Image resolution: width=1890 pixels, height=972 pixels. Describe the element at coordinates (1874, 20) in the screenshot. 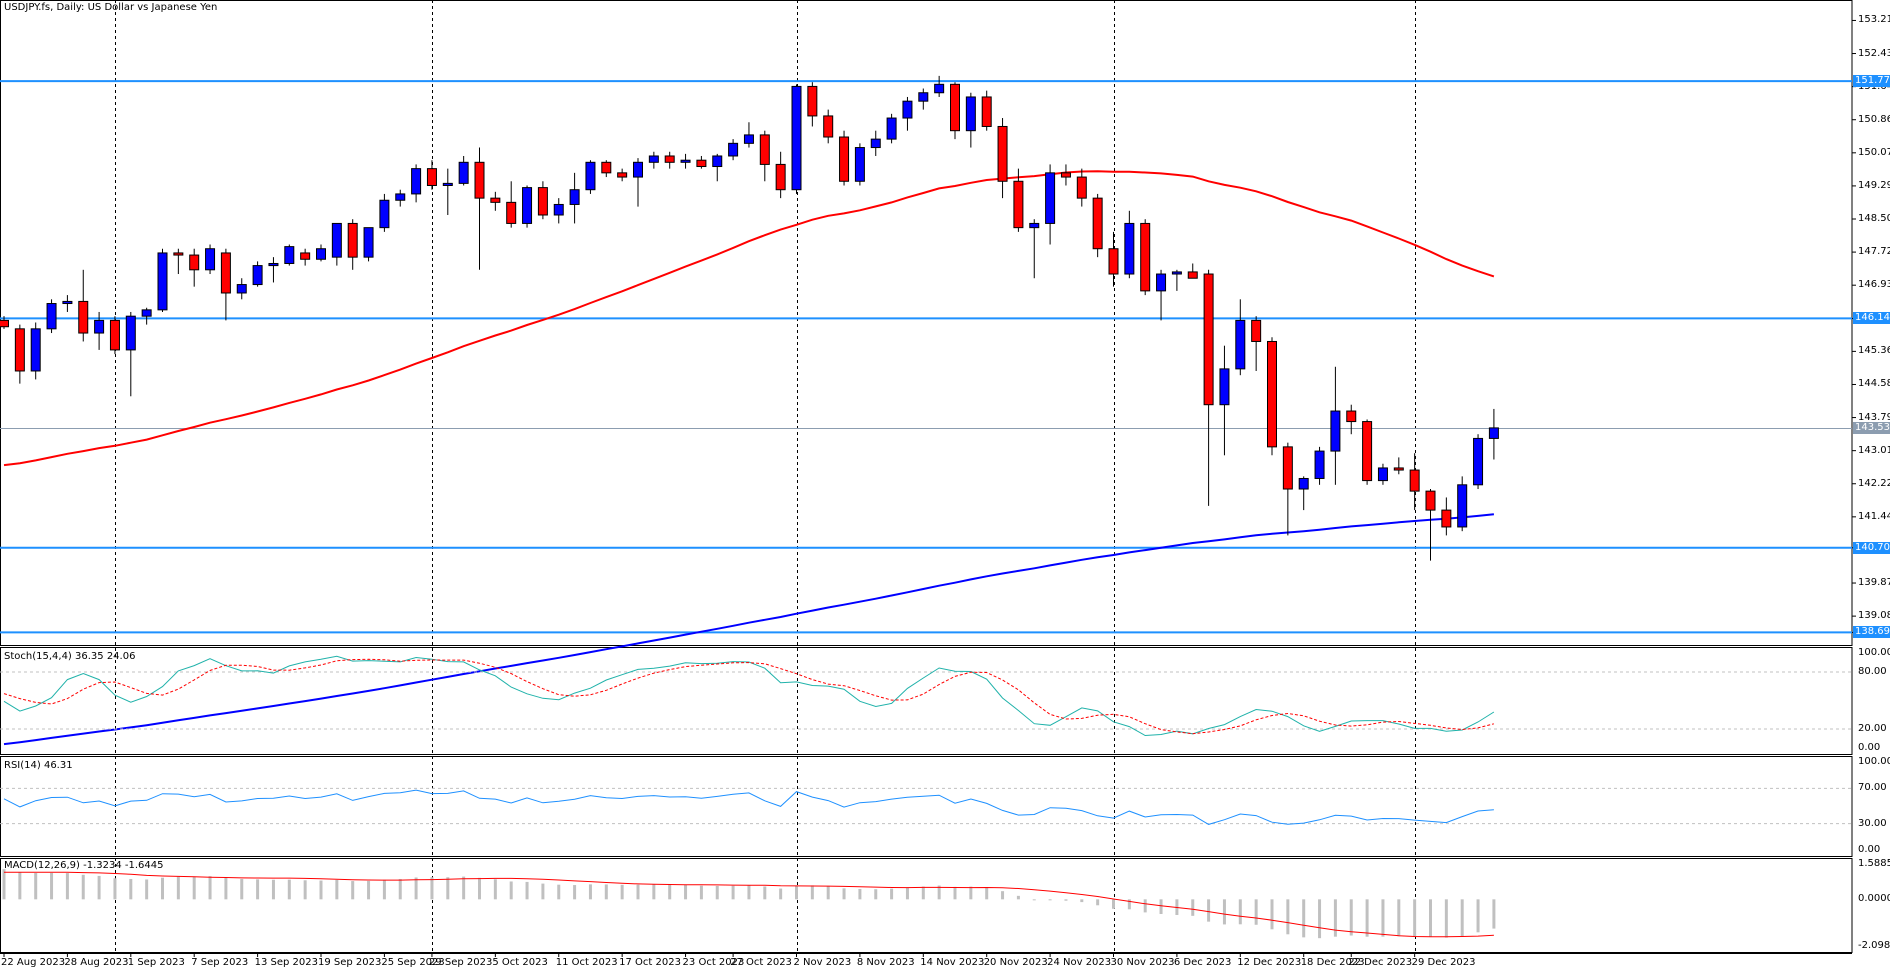

I see `price-tick-label: 153.215` at that location.